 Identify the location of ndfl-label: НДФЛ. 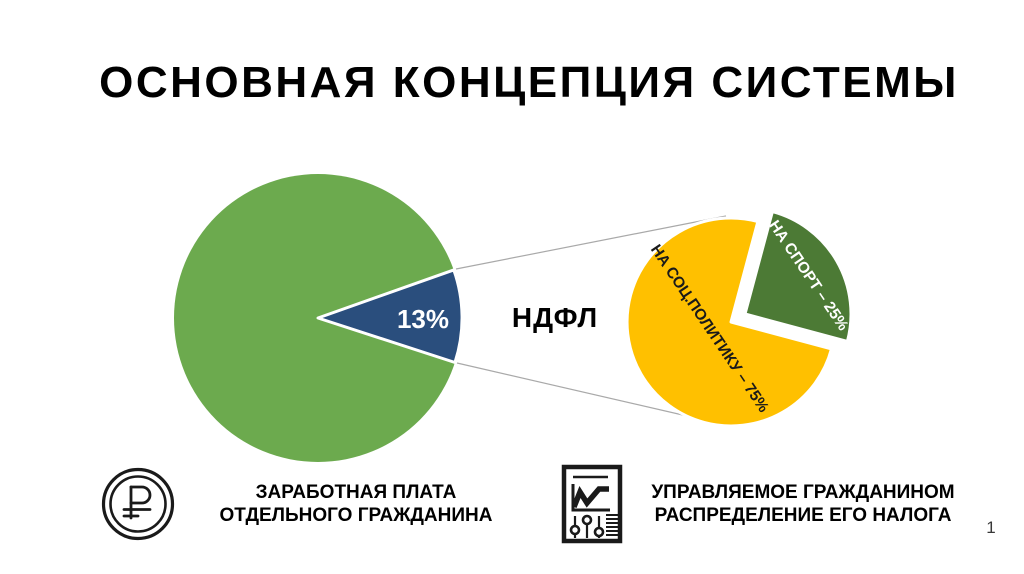
(555, 317).